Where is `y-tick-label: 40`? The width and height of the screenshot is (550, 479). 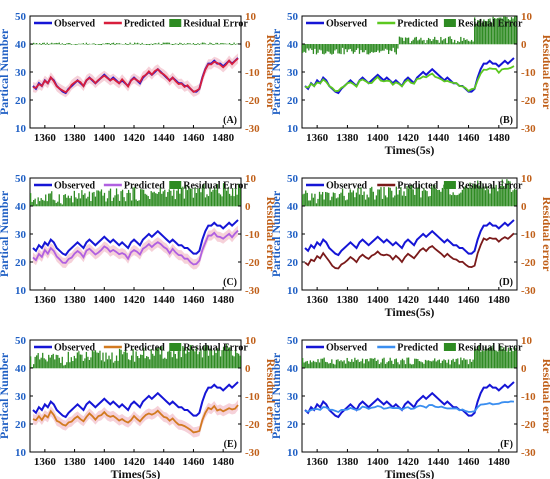
y-tick-label: 40 is located at coordinates (21, 207).